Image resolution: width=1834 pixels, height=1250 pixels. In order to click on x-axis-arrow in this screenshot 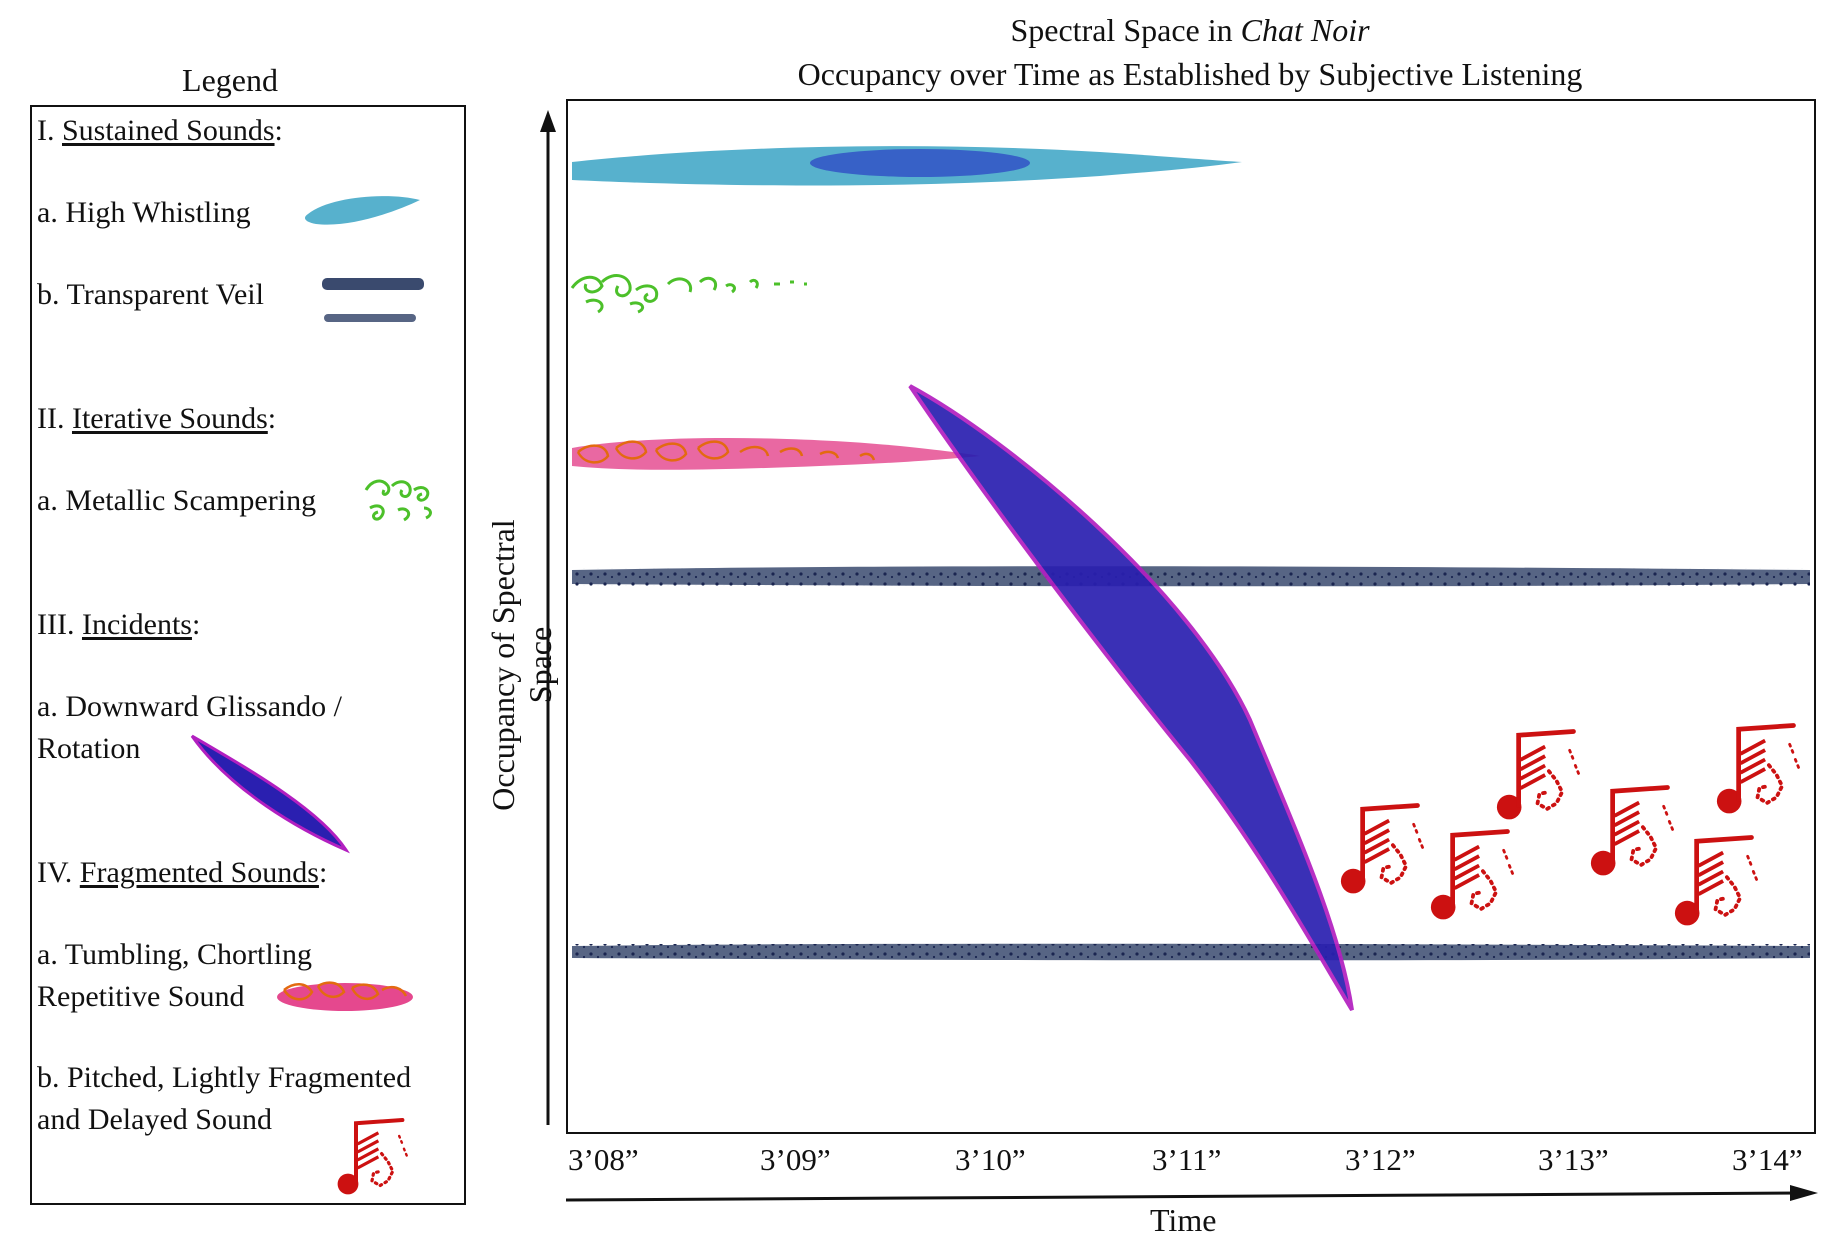, I will do `click(1185, 1196)`.